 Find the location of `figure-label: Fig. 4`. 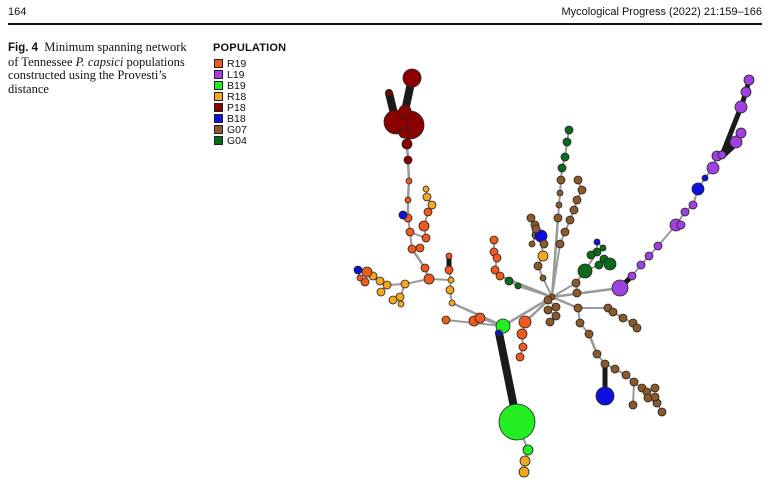

figure-label: Fig. 4 is located at coordinates (23, 48).